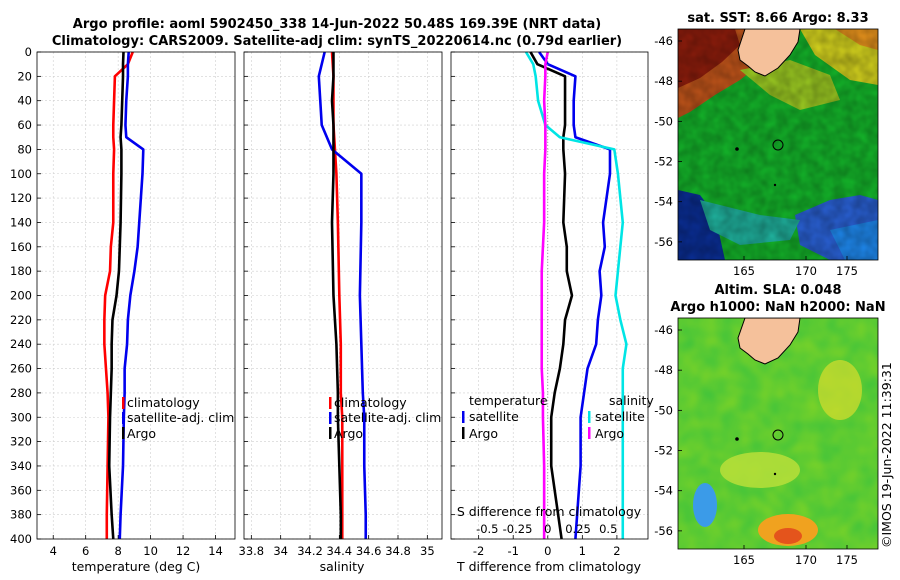 This screenshot has height=580, width=900. I want to click on sal-legend-climatology-marker, so click(330, 403).